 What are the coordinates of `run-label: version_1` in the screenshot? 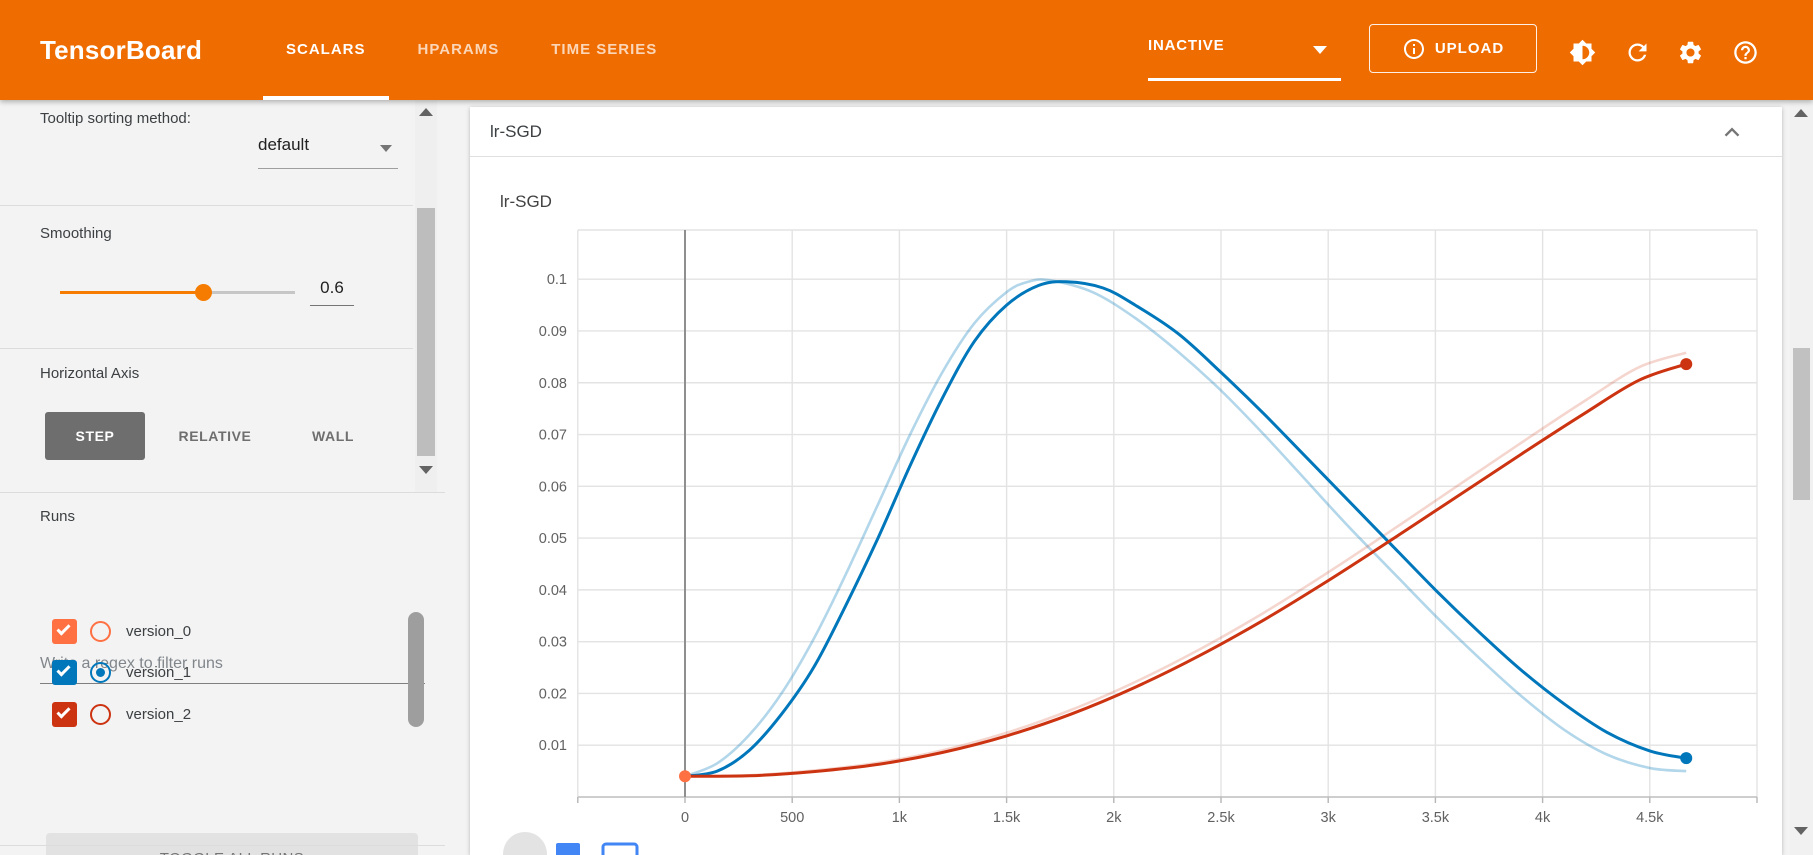 It's located at (159, 672).